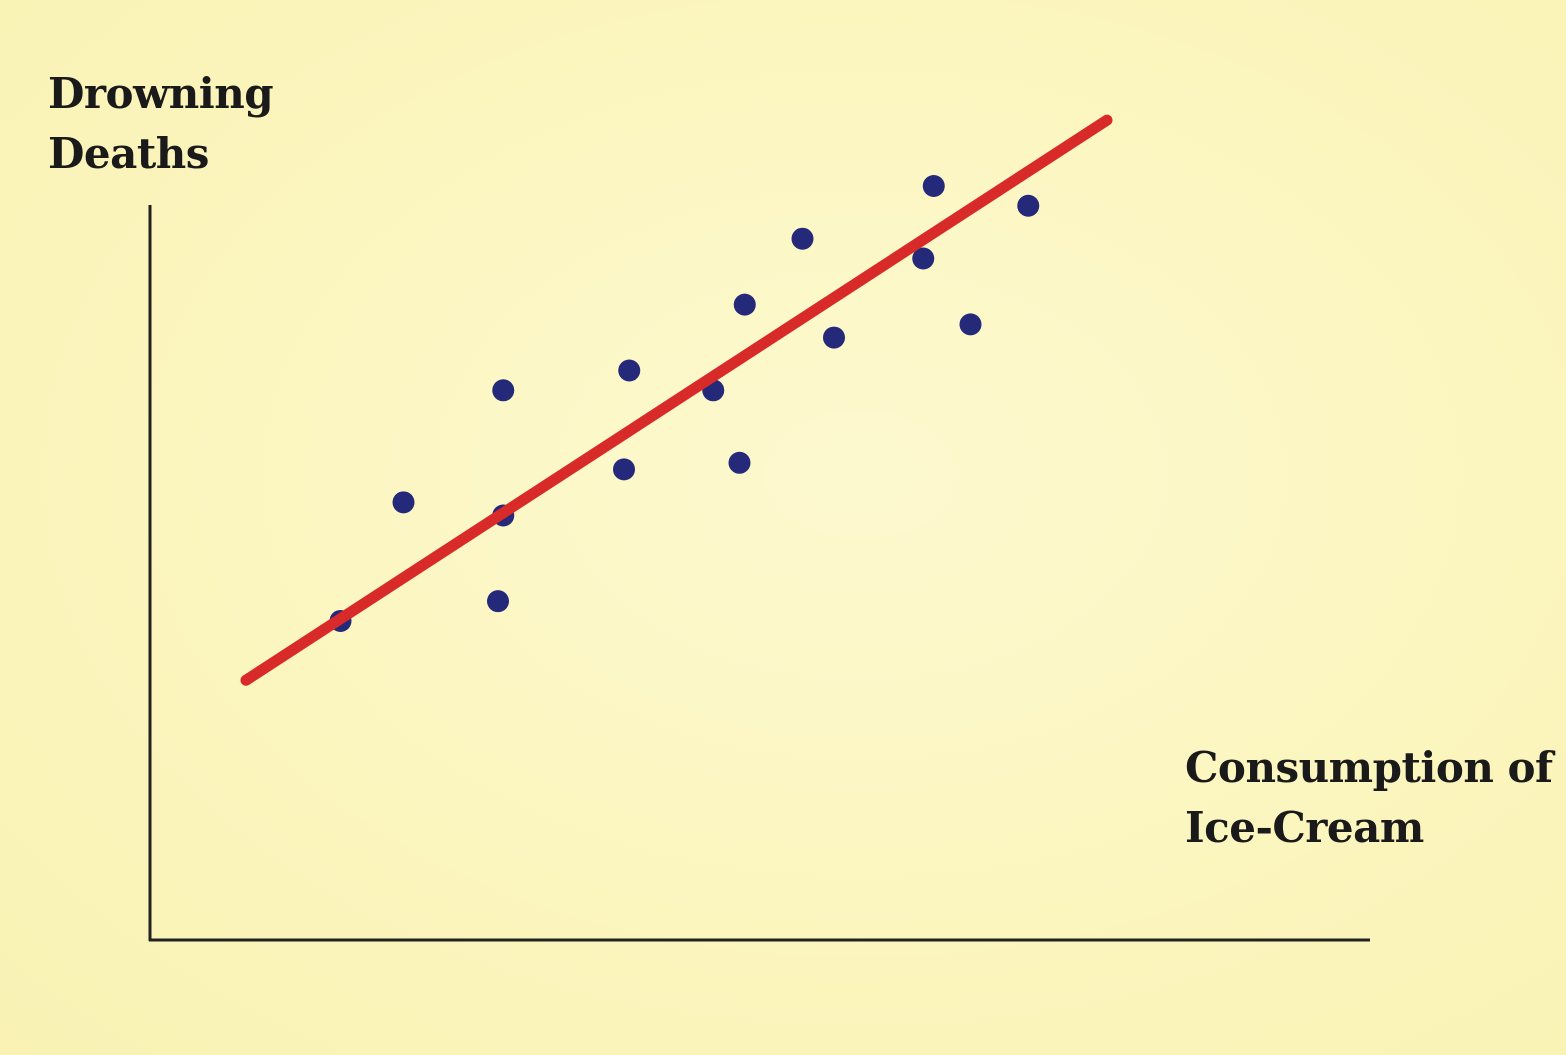 Image resolution: width=1566 pixels, height=1055 pixels. What do you see at coordinates (161, 93) in the screenshot?
I see `y-axis-label-line-1: Drowning` at bounding box center [161, 93].